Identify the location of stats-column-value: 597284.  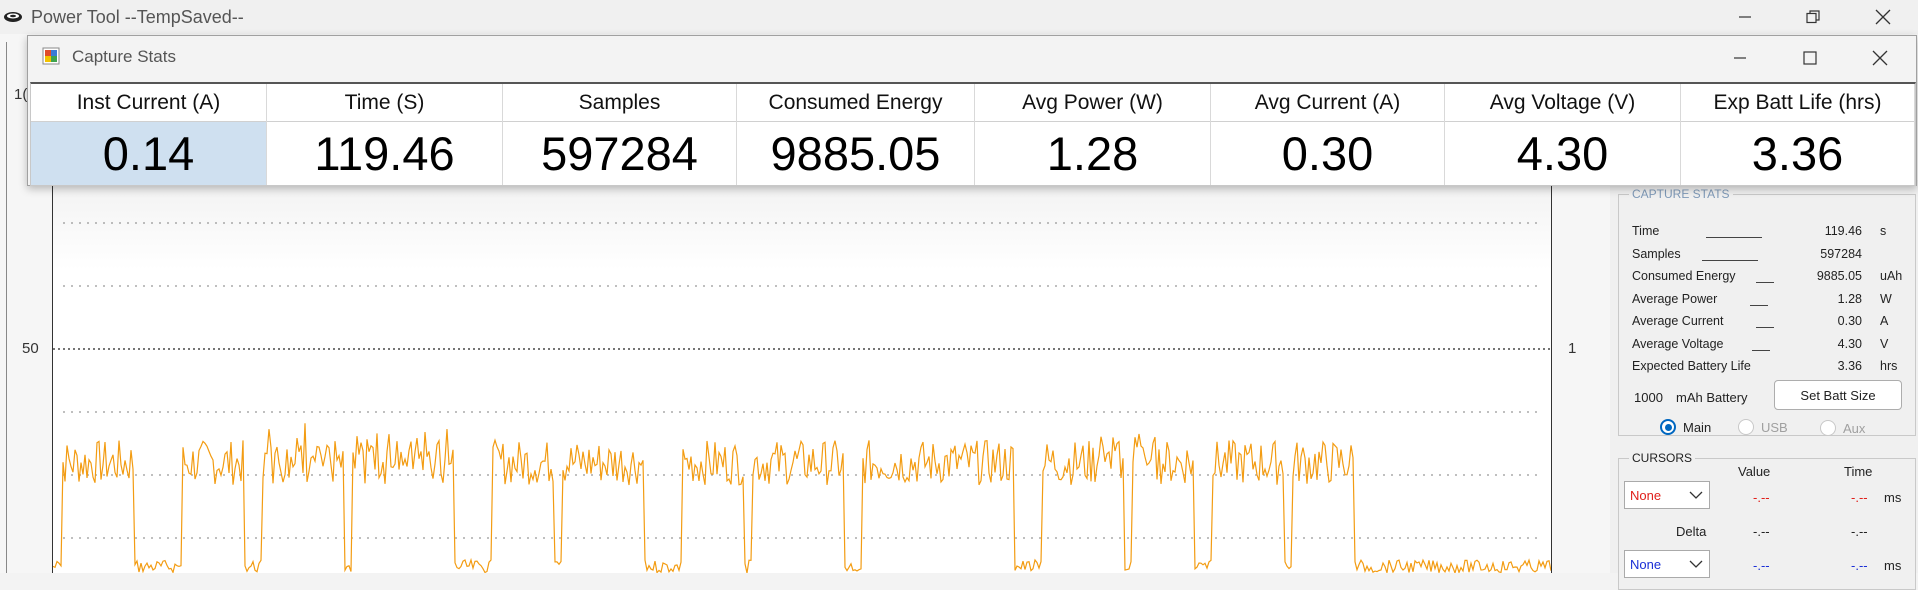
(619, 153).